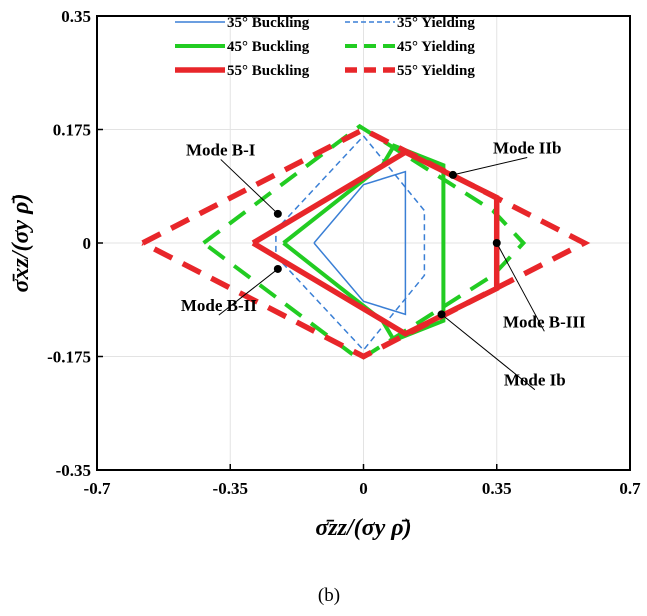 The height and width of the screenshot is (616, 647). What do you see at coordinates (221, 149) in the screenshot?
I see `annotation-label: Mode B-I` at bounding box center [221, 149].